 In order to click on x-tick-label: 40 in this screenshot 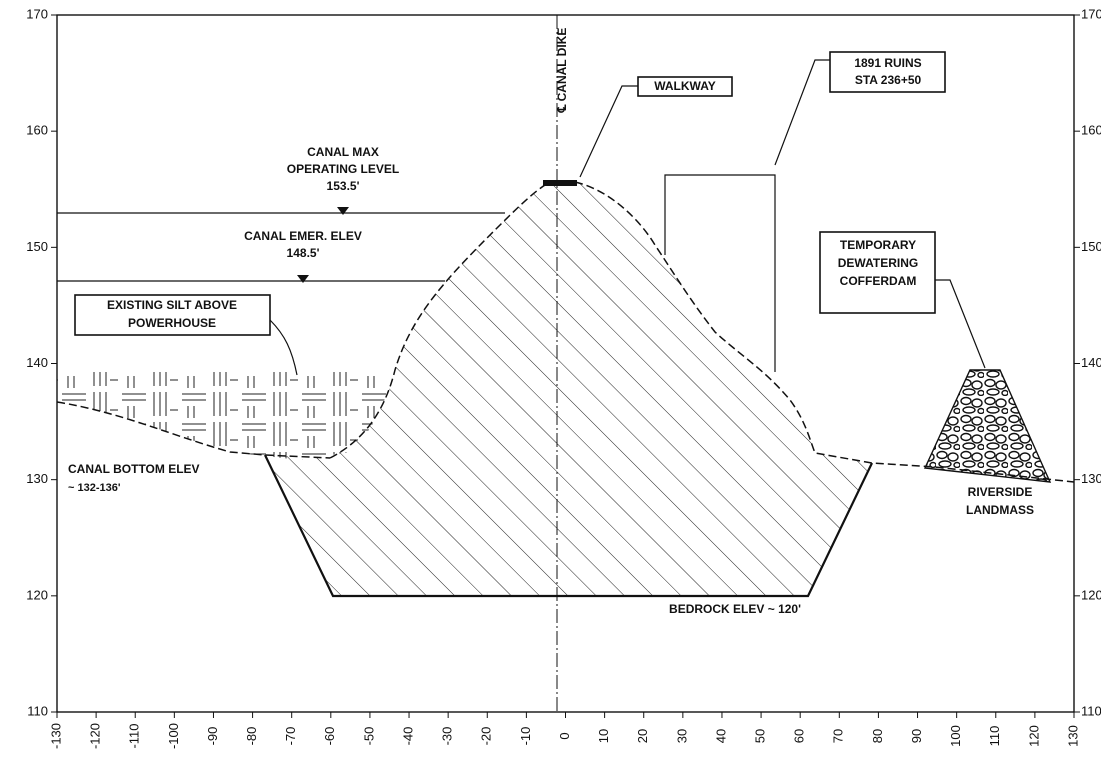, I will do `click(720, 736)`.